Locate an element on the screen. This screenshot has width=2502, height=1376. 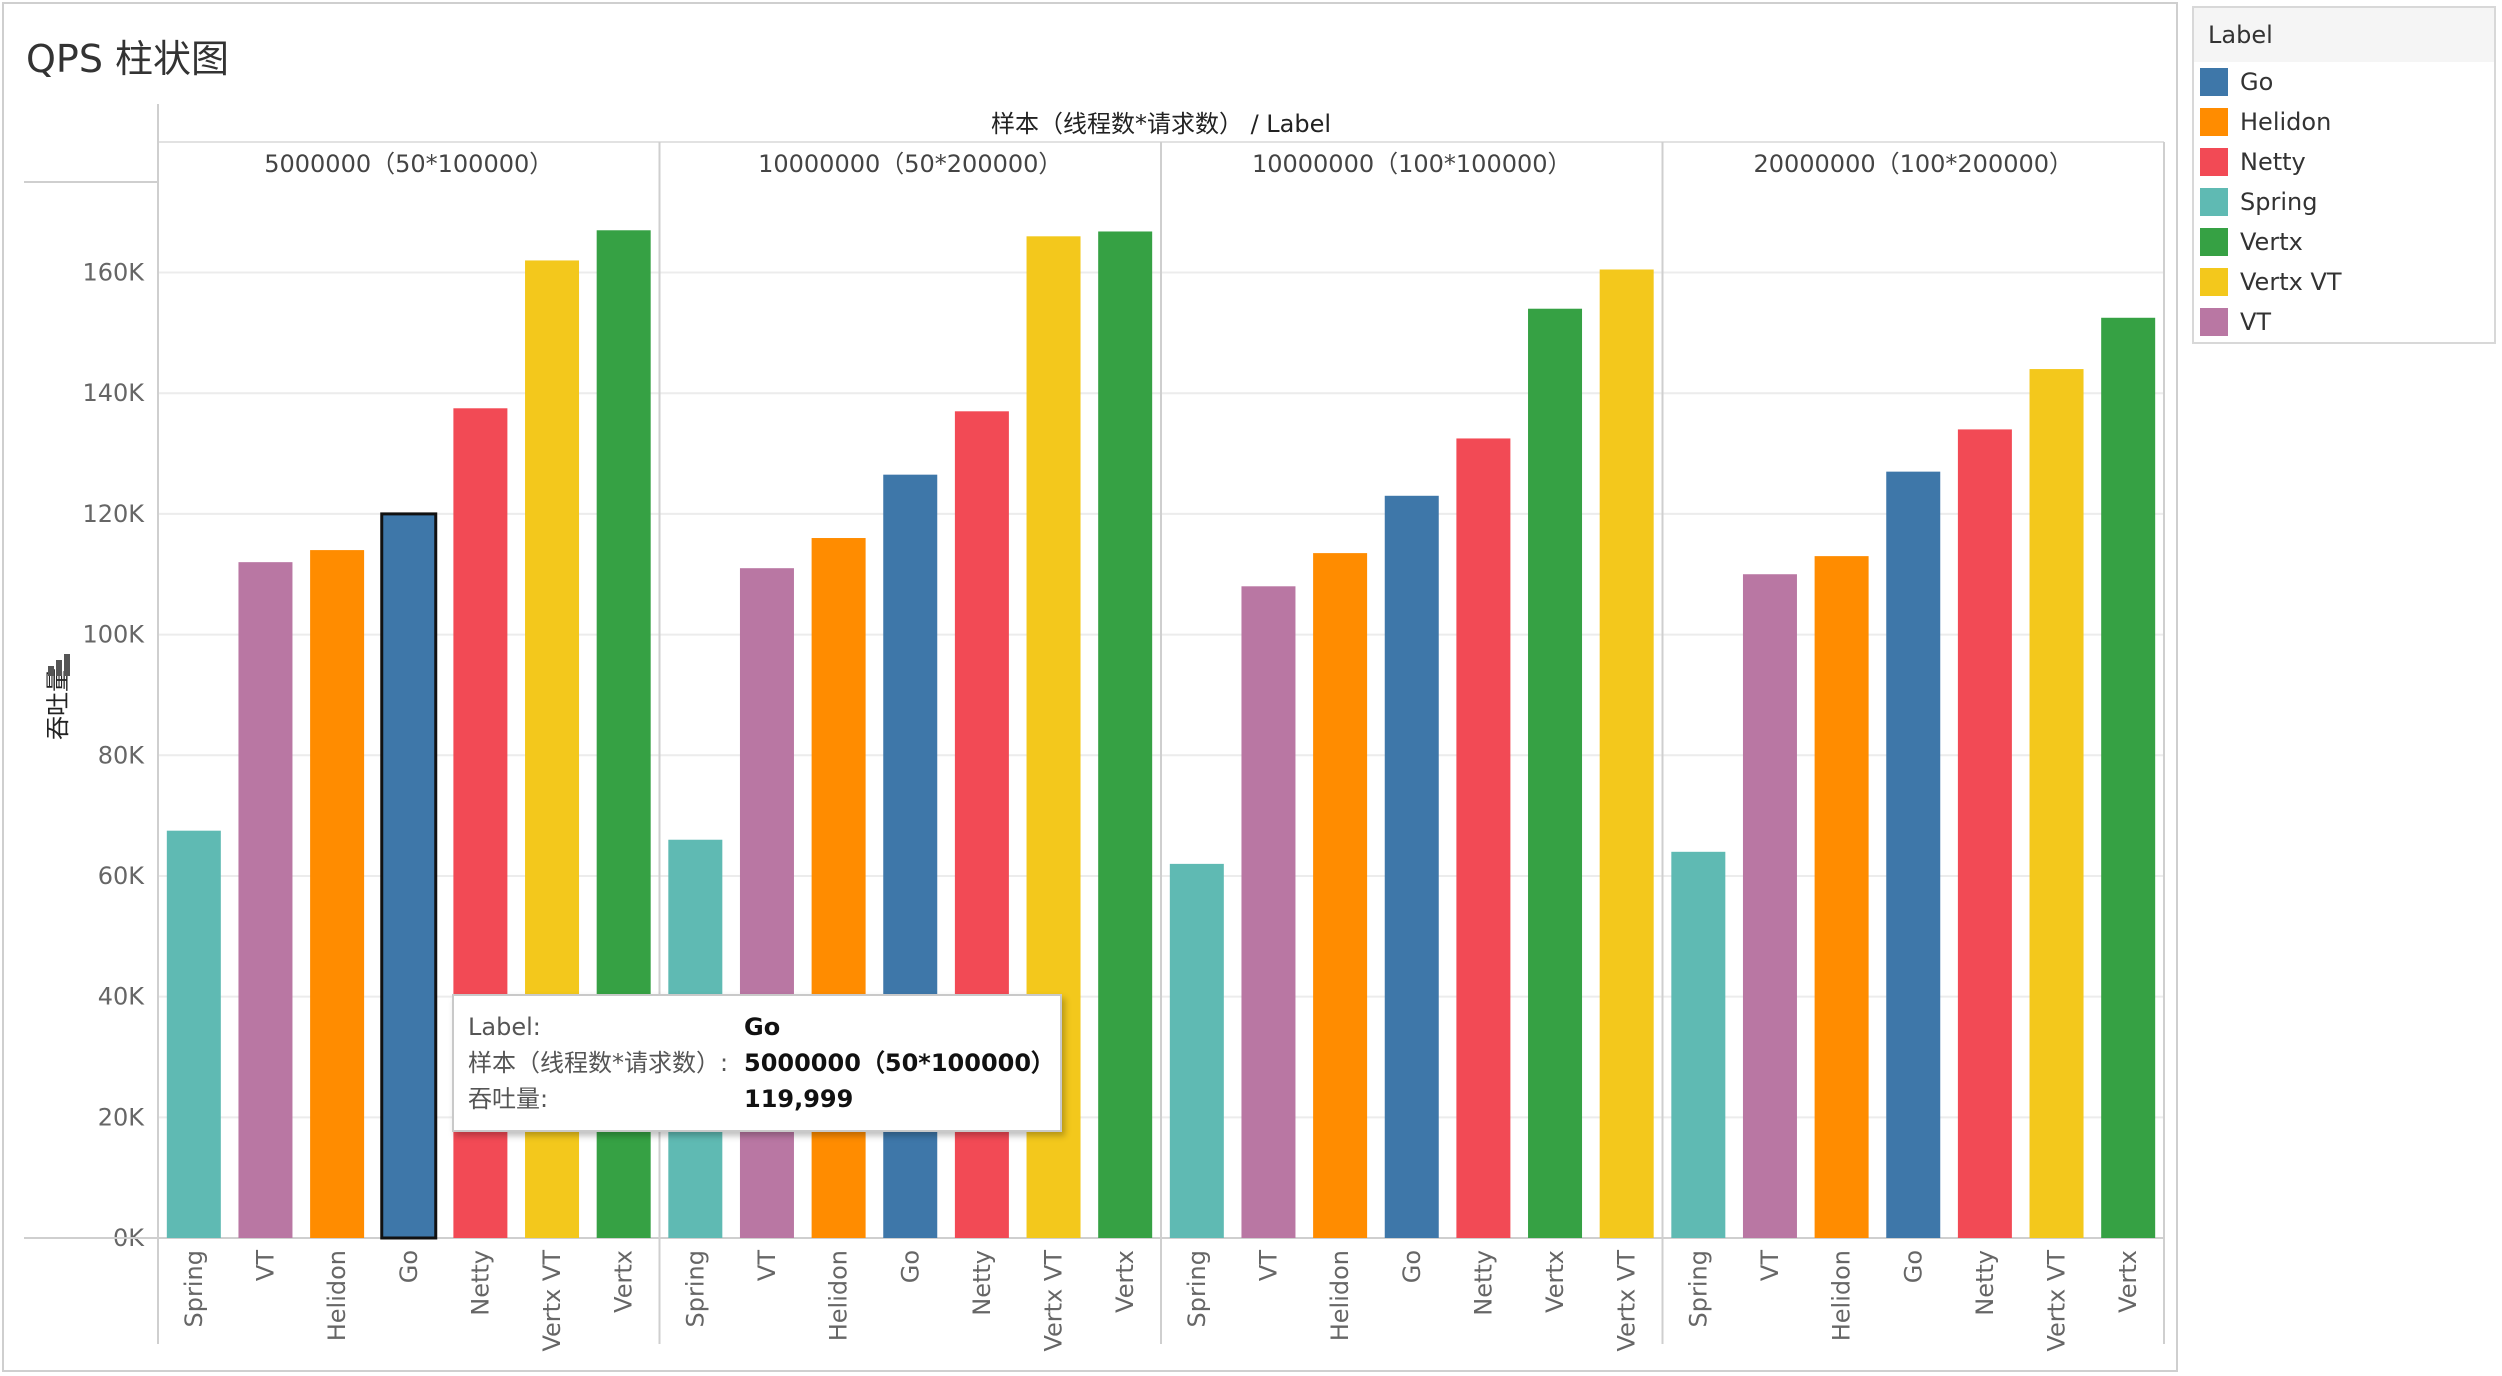
legend-item-vertx-vt: Vertx VT is located at coordinates (2344, 282).